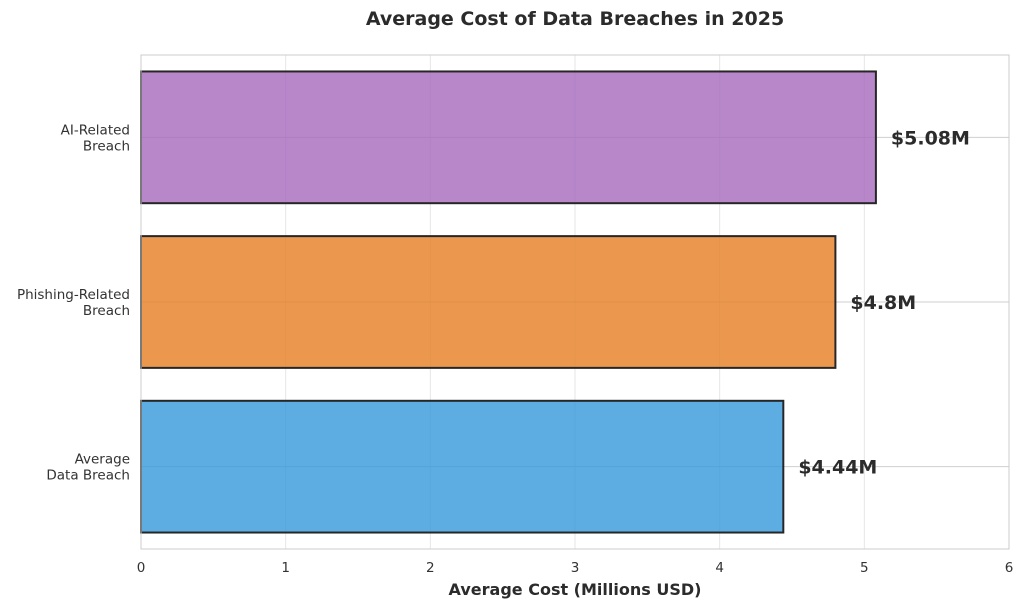 This screenshot has height=608, width=1024. What do you see at coordinates (88, 476) in the screenshot?
I see `category-label-line: Data Breach` at bounding box center [88, 476].